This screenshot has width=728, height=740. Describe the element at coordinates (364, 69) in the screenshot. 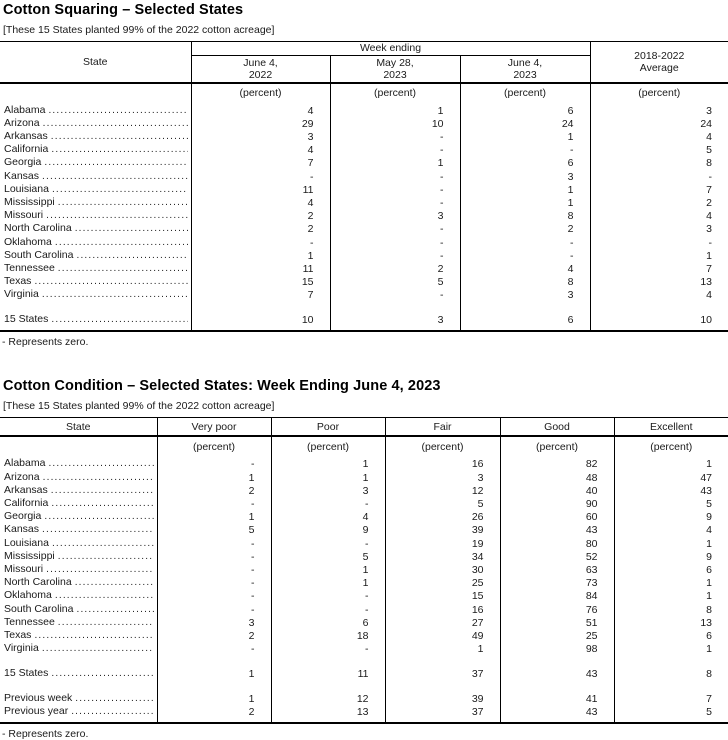

I see `header-row-dates: June 4, 2022 May 28, 2023 June 4, 2023` at that location.